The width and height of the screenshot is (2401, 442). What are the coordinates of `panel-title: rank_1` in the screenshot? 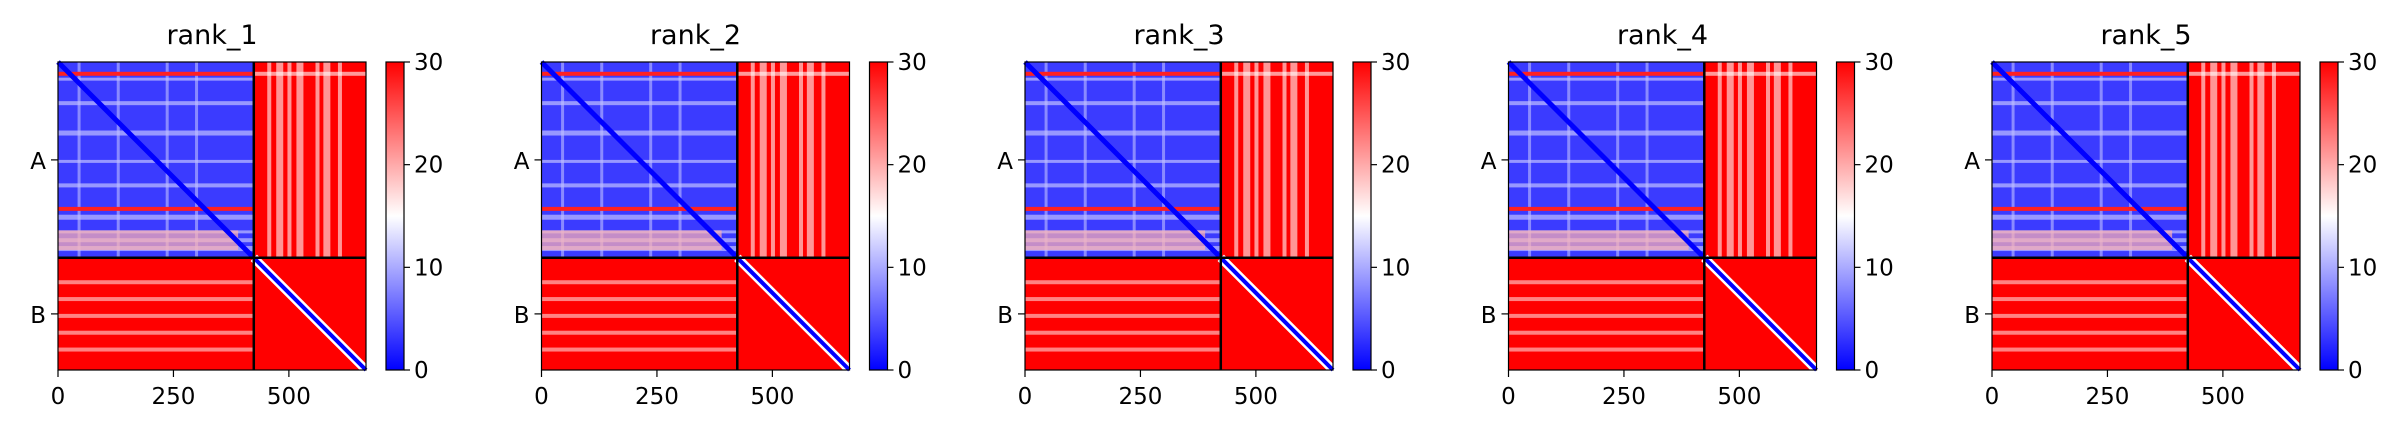 It's located at (211, 35).